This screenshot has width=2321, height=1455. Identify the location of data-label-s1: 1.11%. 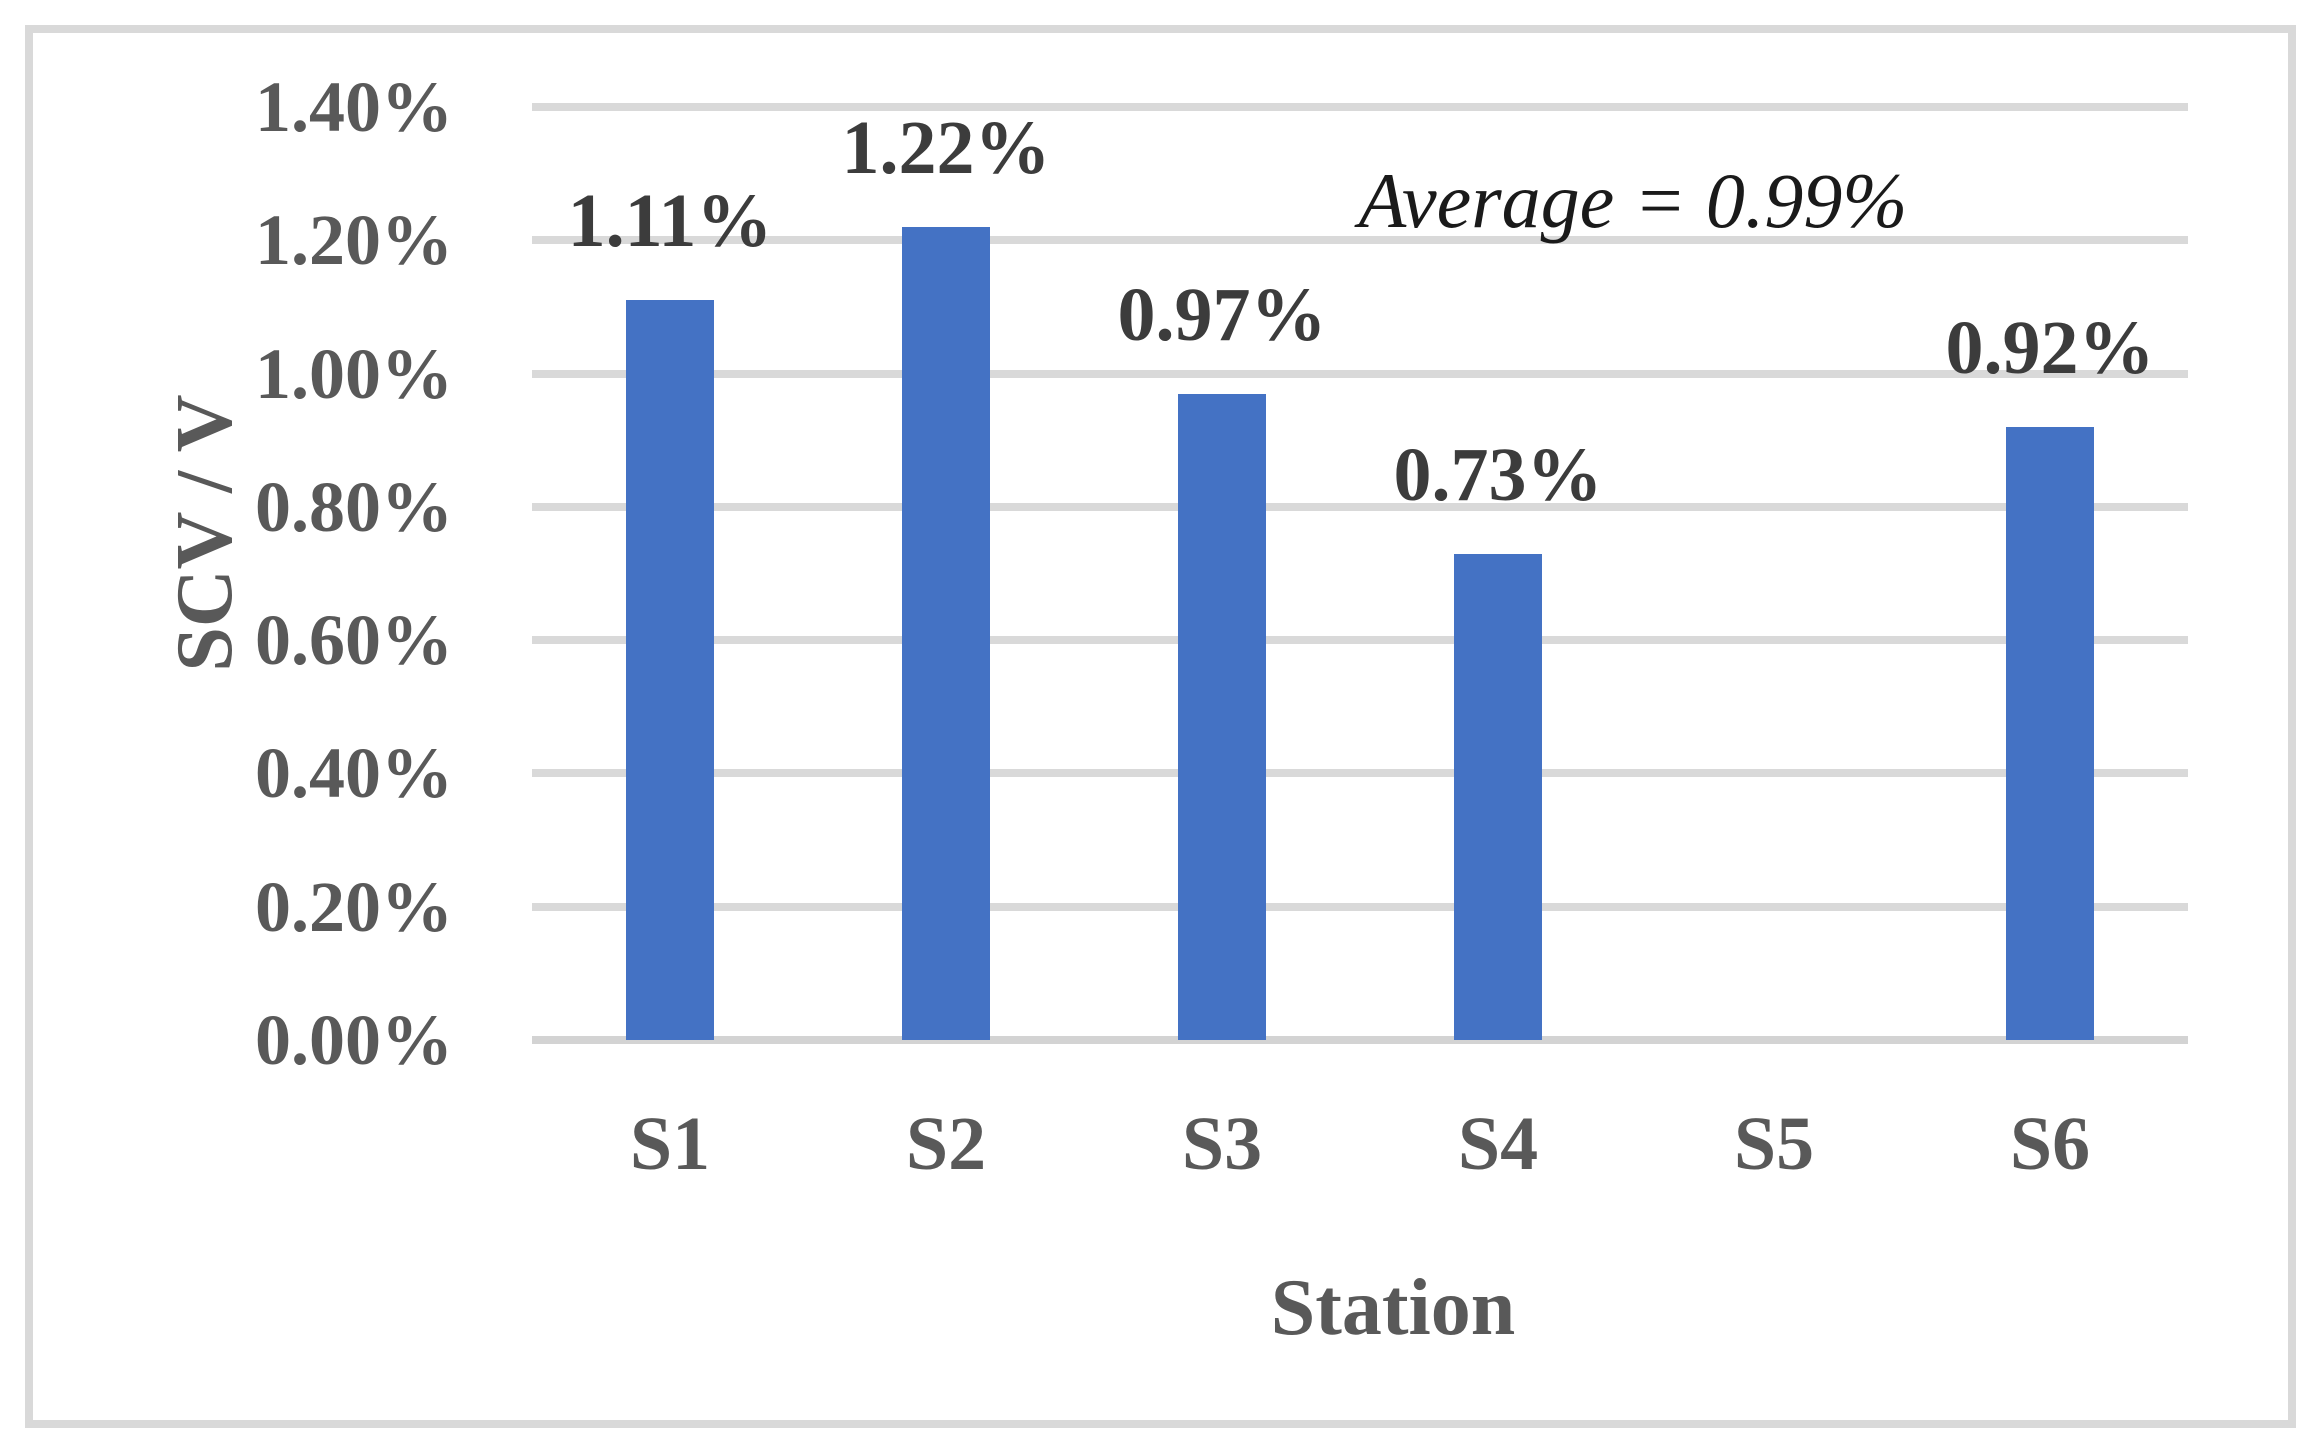
(670, 221).